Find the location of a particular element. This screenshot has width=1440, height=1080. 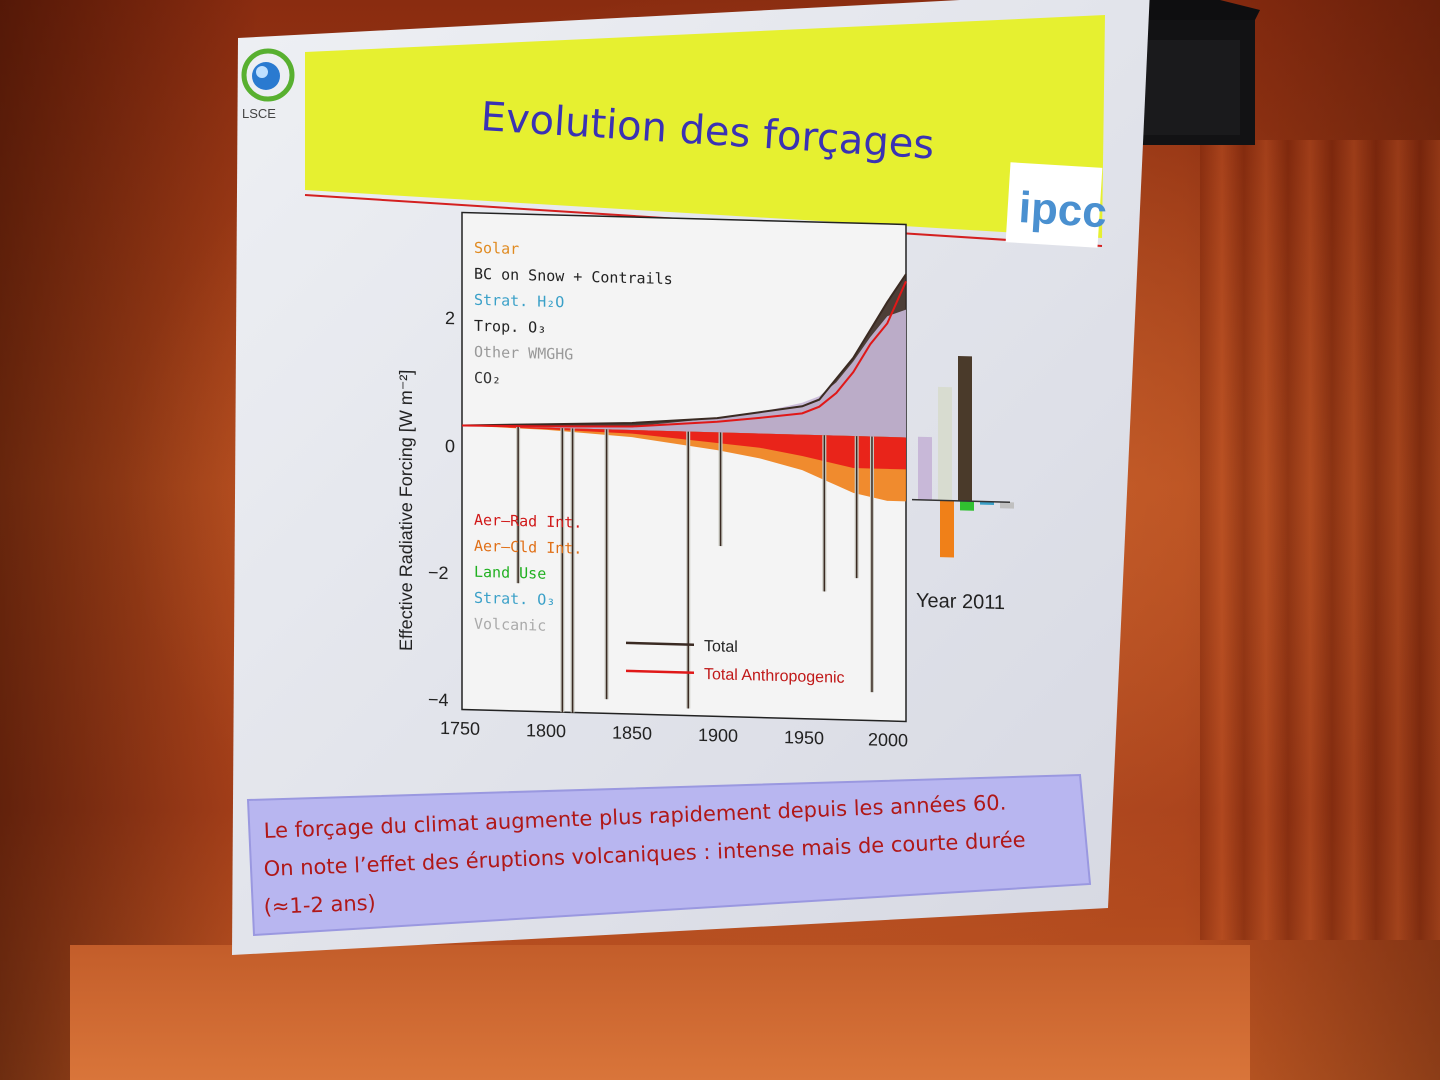

line-total is located at coordinates (684, 350).